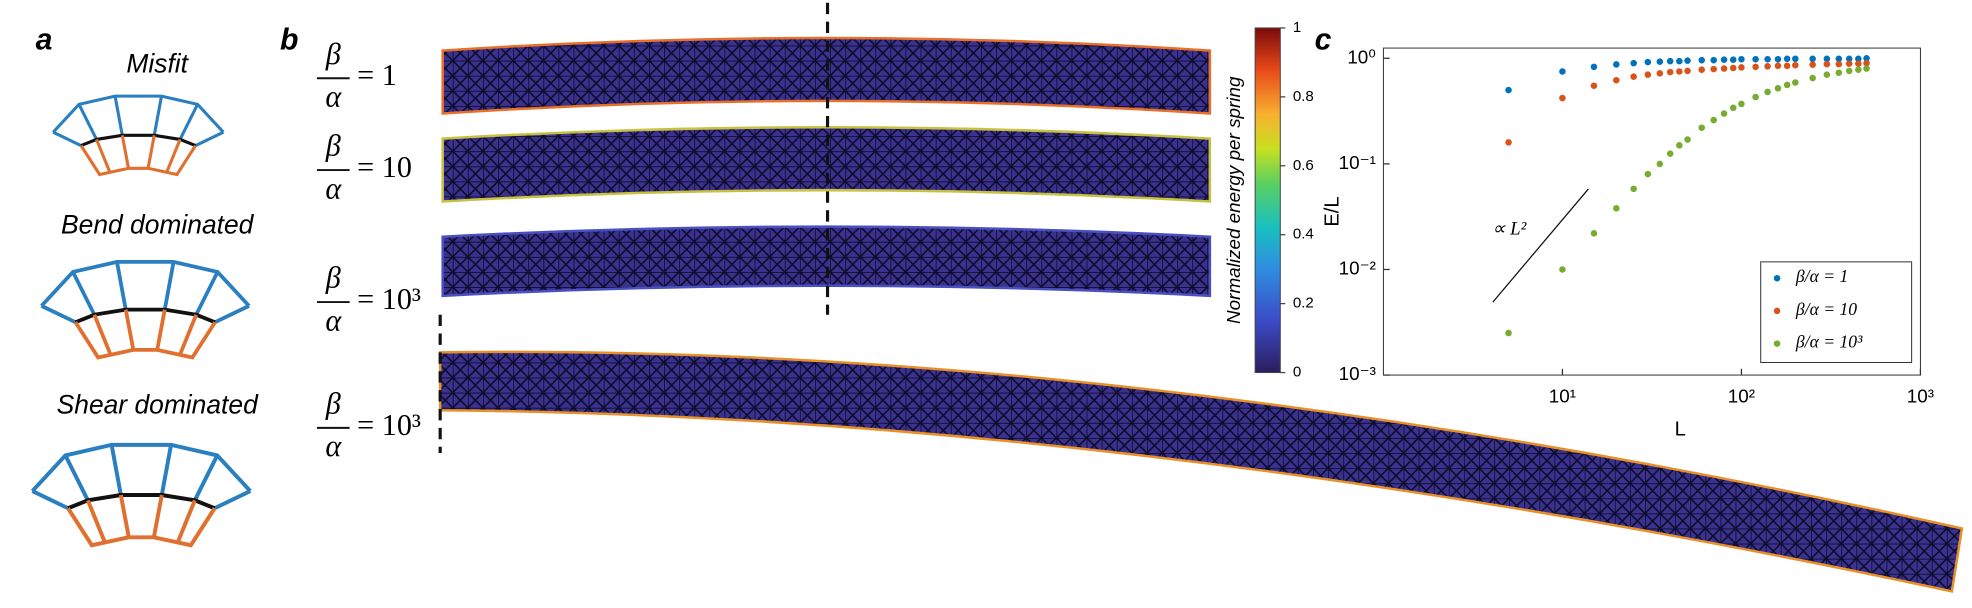  I want to click on y-tick-label: 10⁰, so click(1361, 56).